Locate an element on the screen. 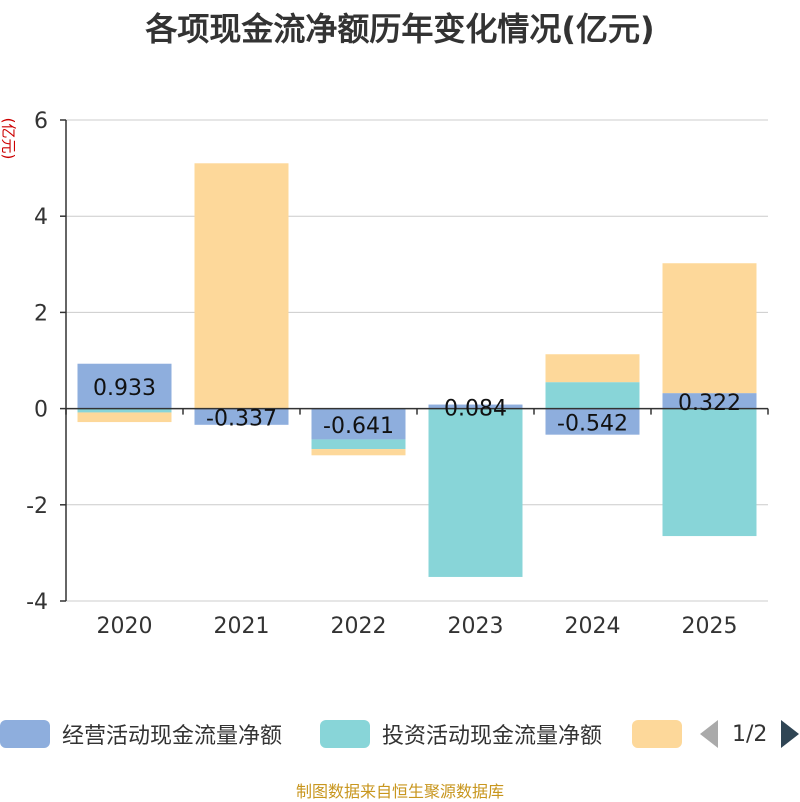  chart-title: 各项现金流净额历年变化情况(亿元) is located at coordinates (400, 29).